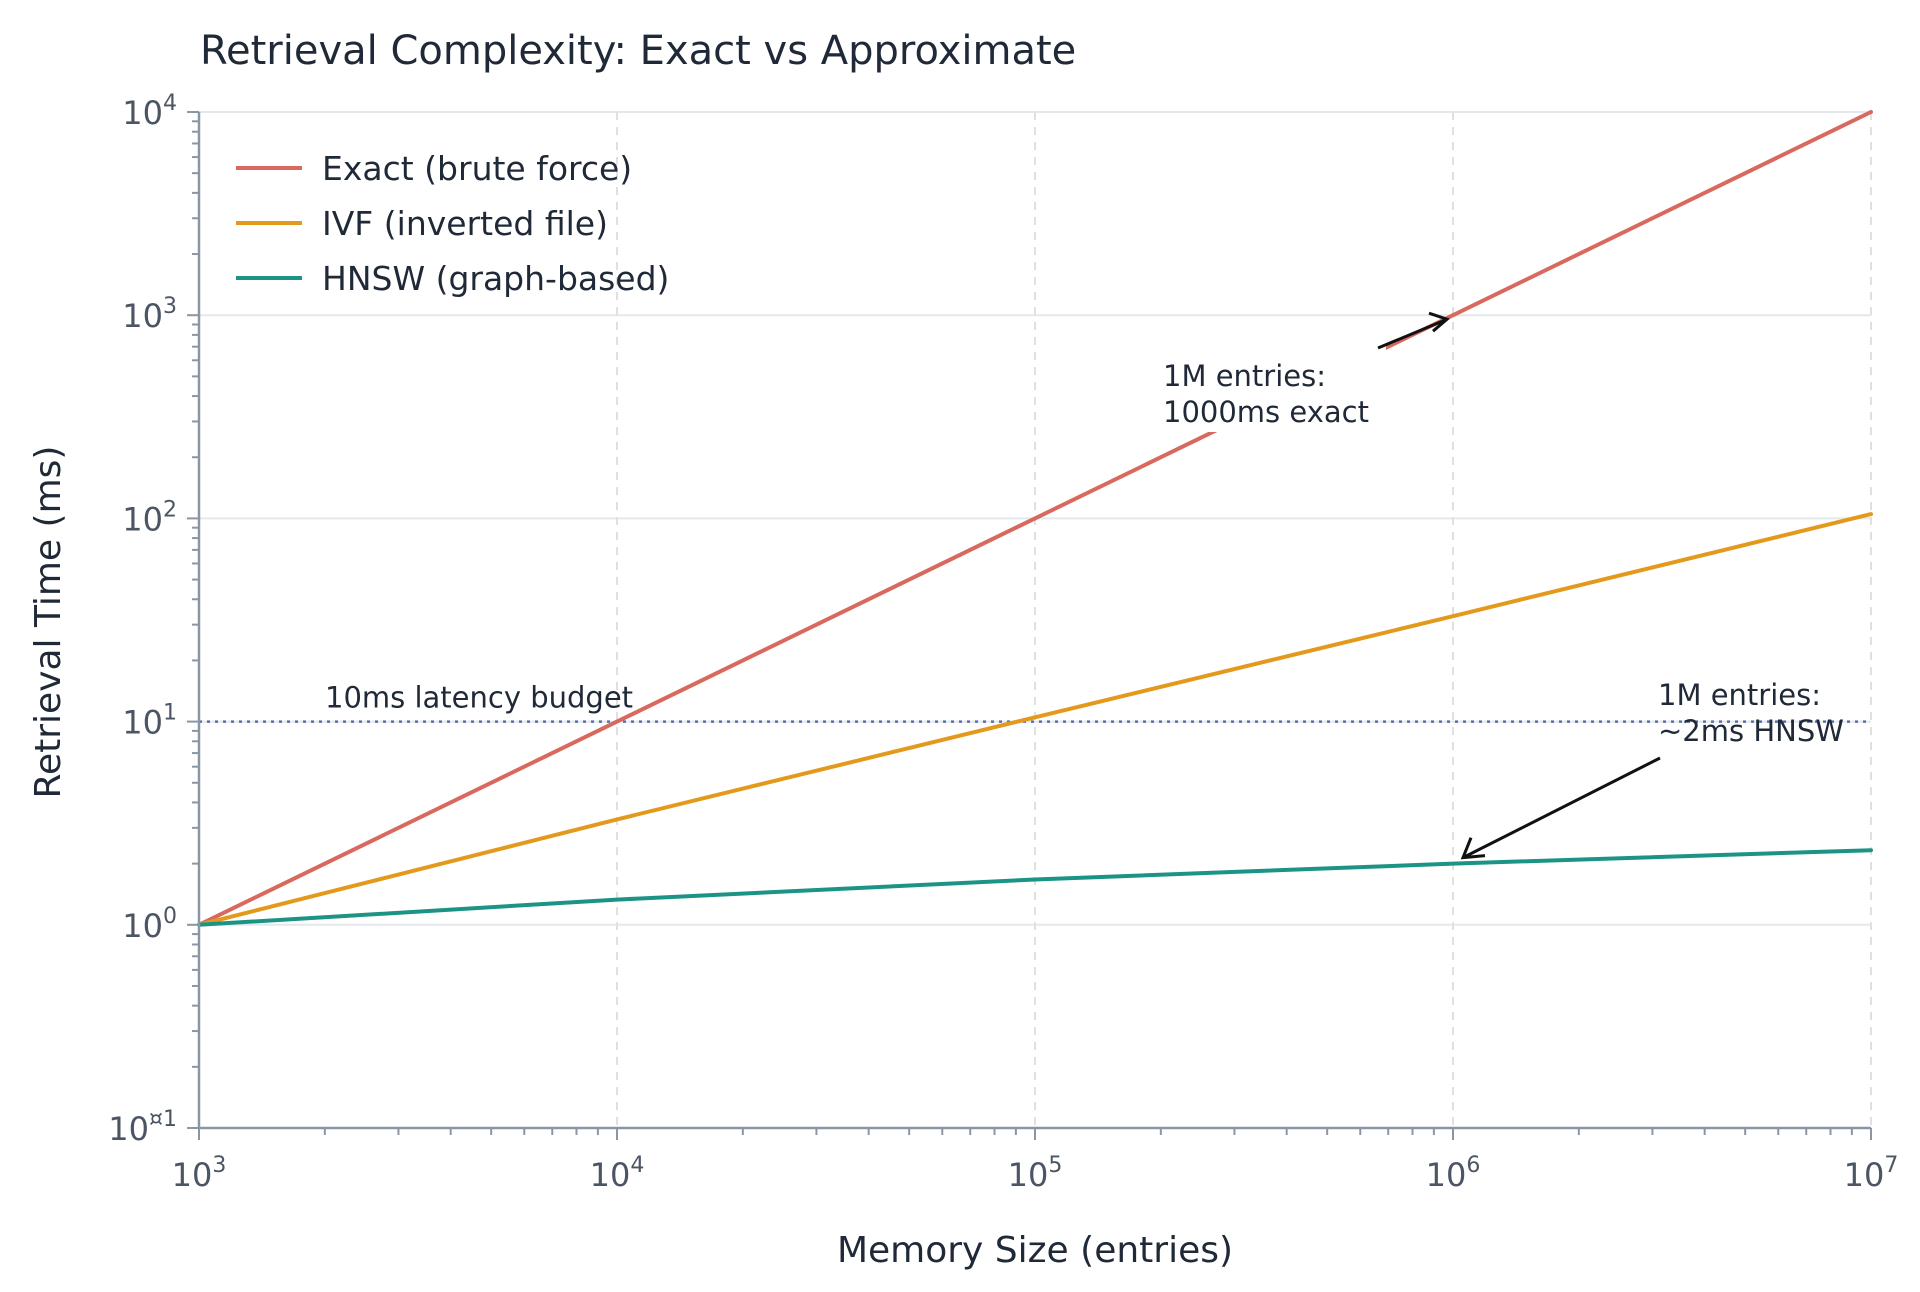  Describe the element at coordinates (219, 1165) in the screenshot. I see `x-tick-label-exp: 3` at that location.